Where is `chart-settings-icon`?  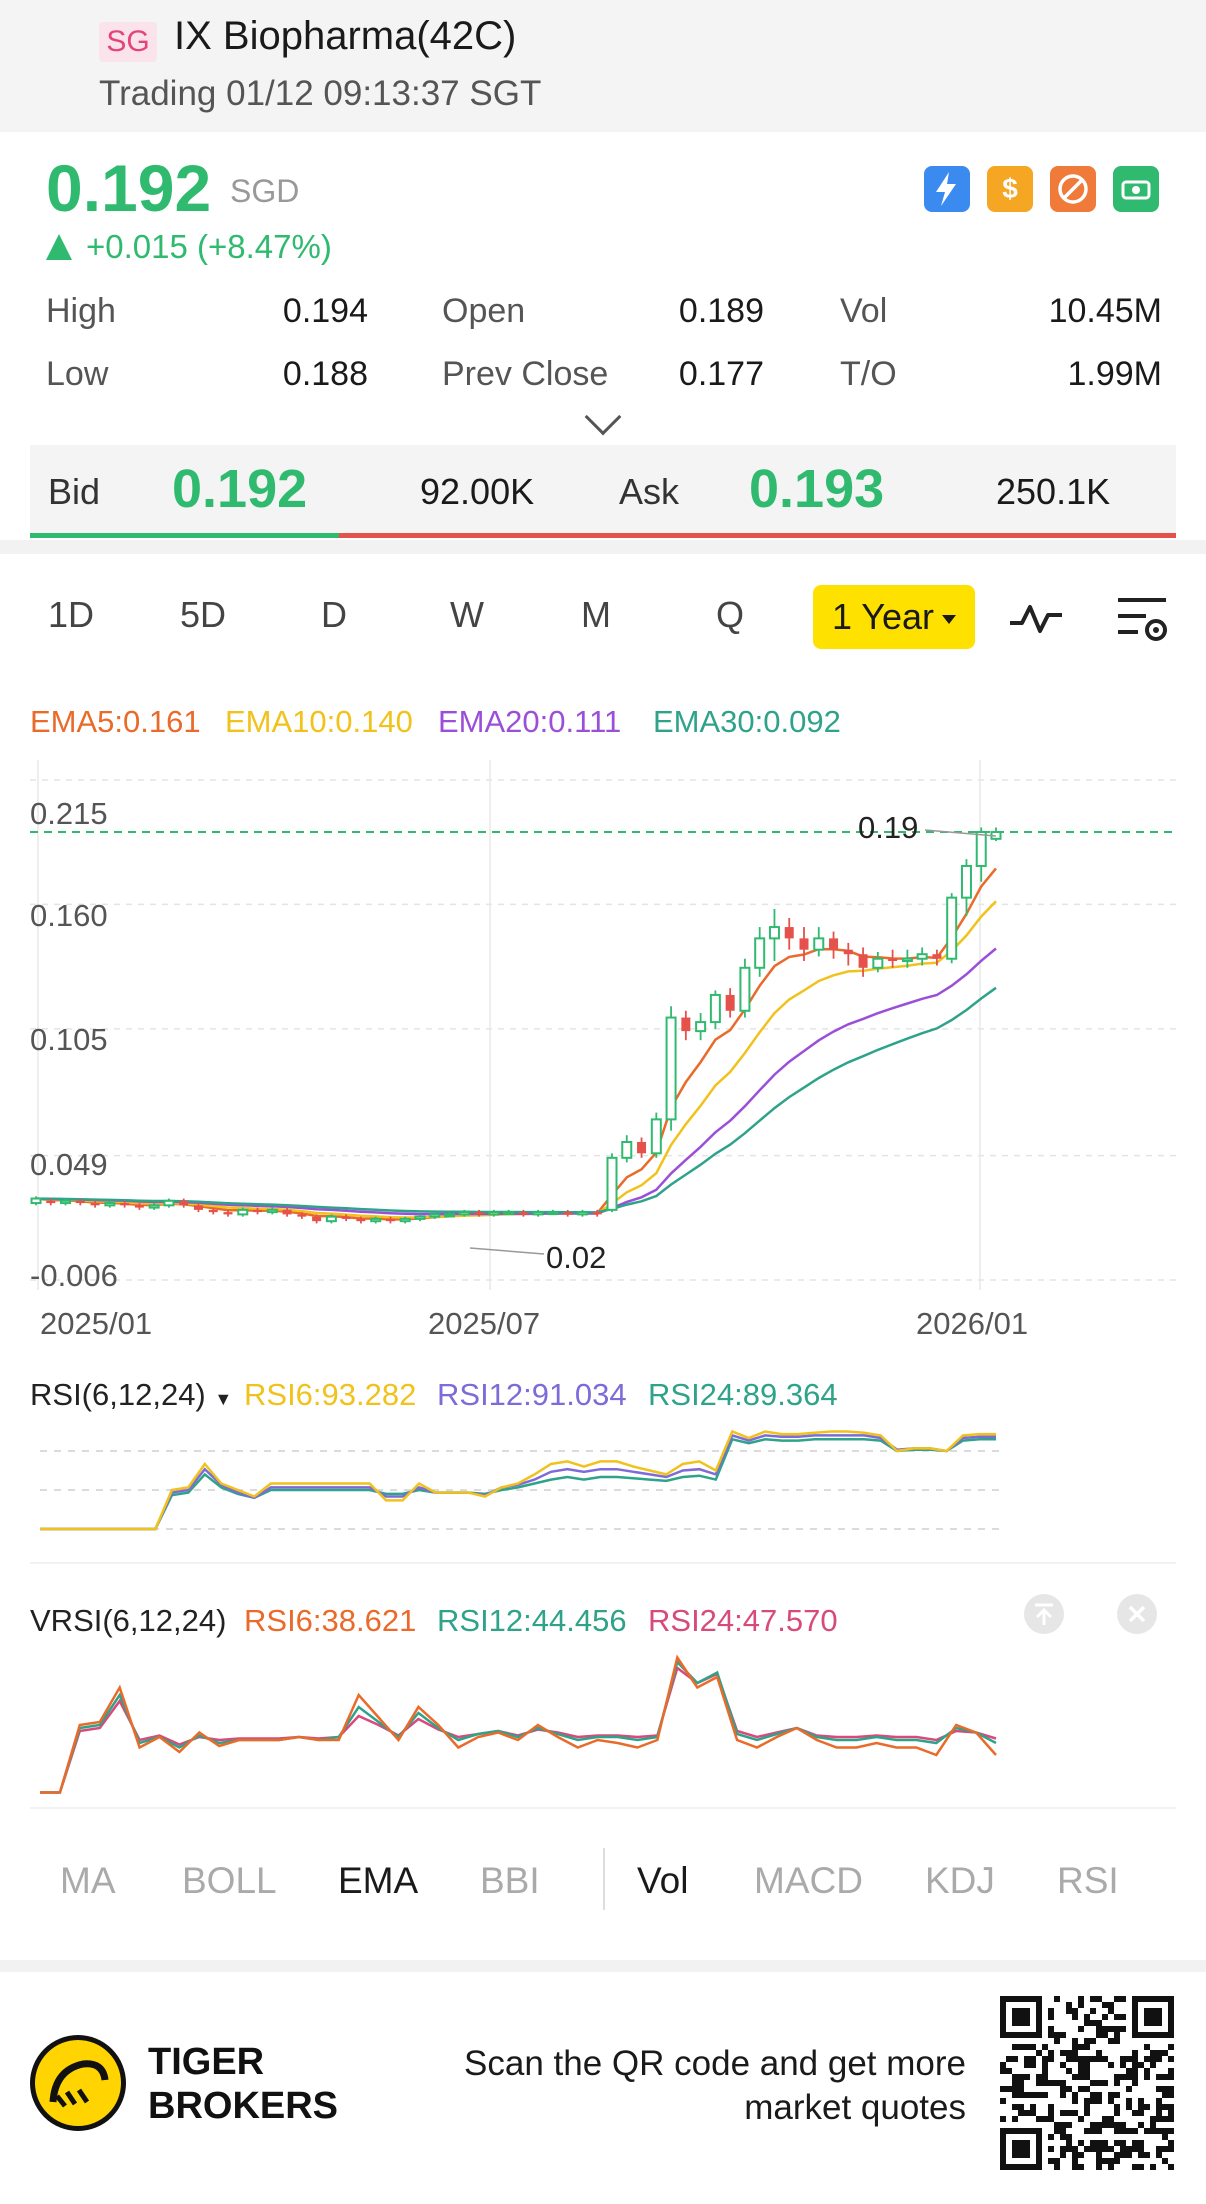 chart-settings-icon is located at coordinates (1143, 620).